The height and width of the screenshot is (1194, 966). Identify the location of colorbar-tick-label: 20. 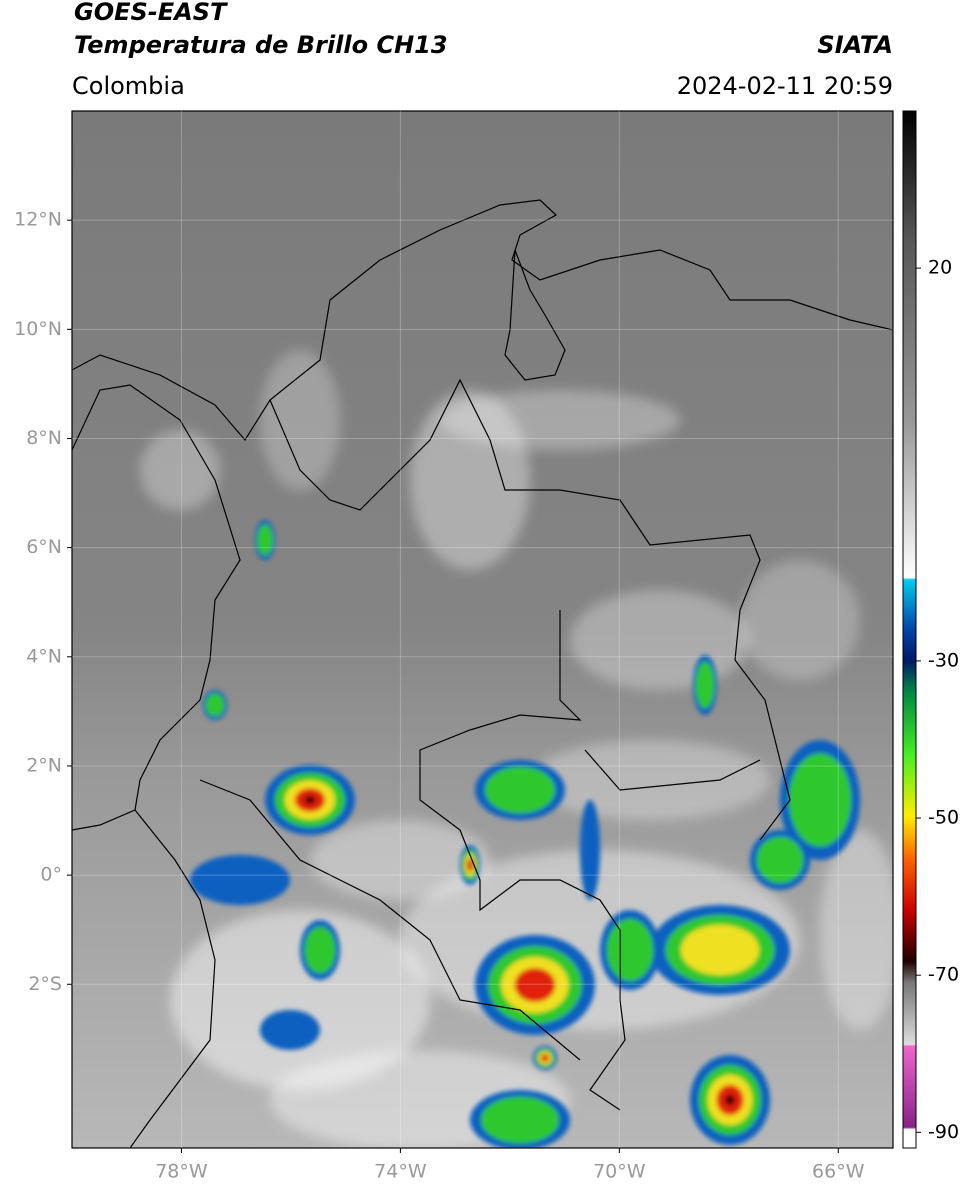
(940, 268).